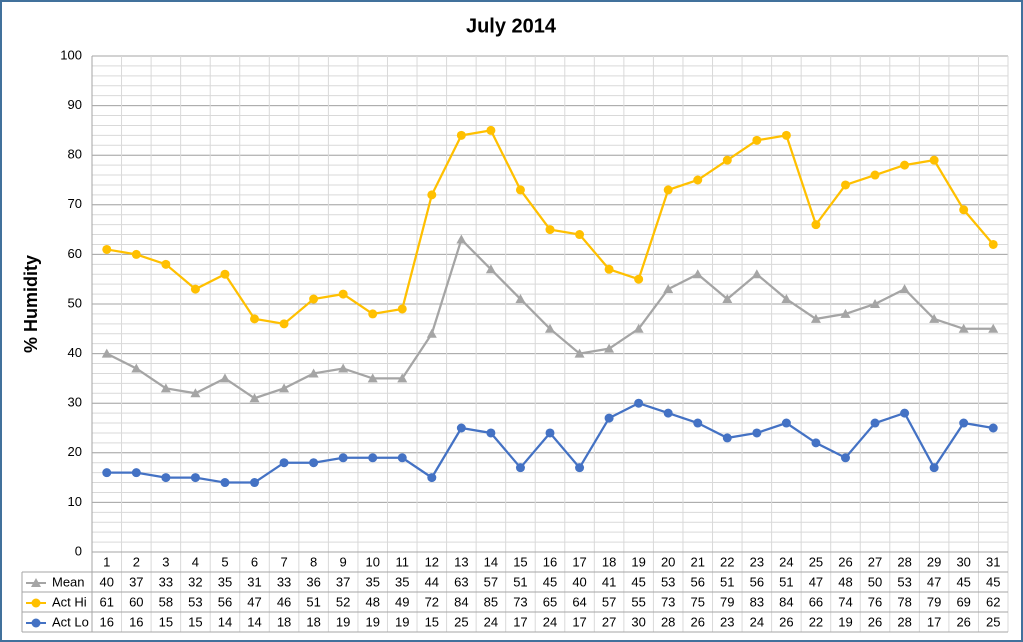  I want to click on legend-marker, so click(36, 603).